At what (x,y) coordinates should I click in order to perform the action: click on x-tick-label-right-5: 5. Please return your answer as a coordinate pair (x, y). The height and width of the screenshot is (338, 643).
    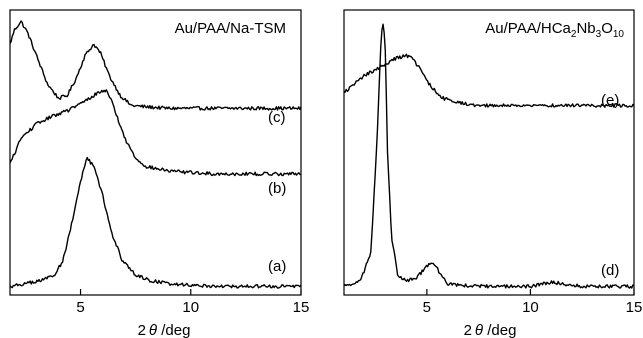
    Looking at the image, I should click on (427, 307).